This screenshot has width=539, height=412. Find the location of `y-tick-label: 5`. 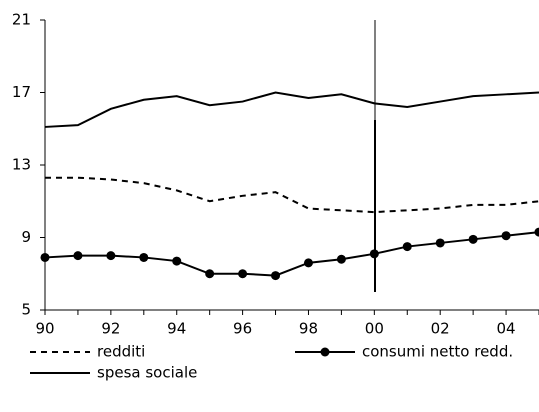

y-tick-label: 5 is located at coordinates (26, 310).